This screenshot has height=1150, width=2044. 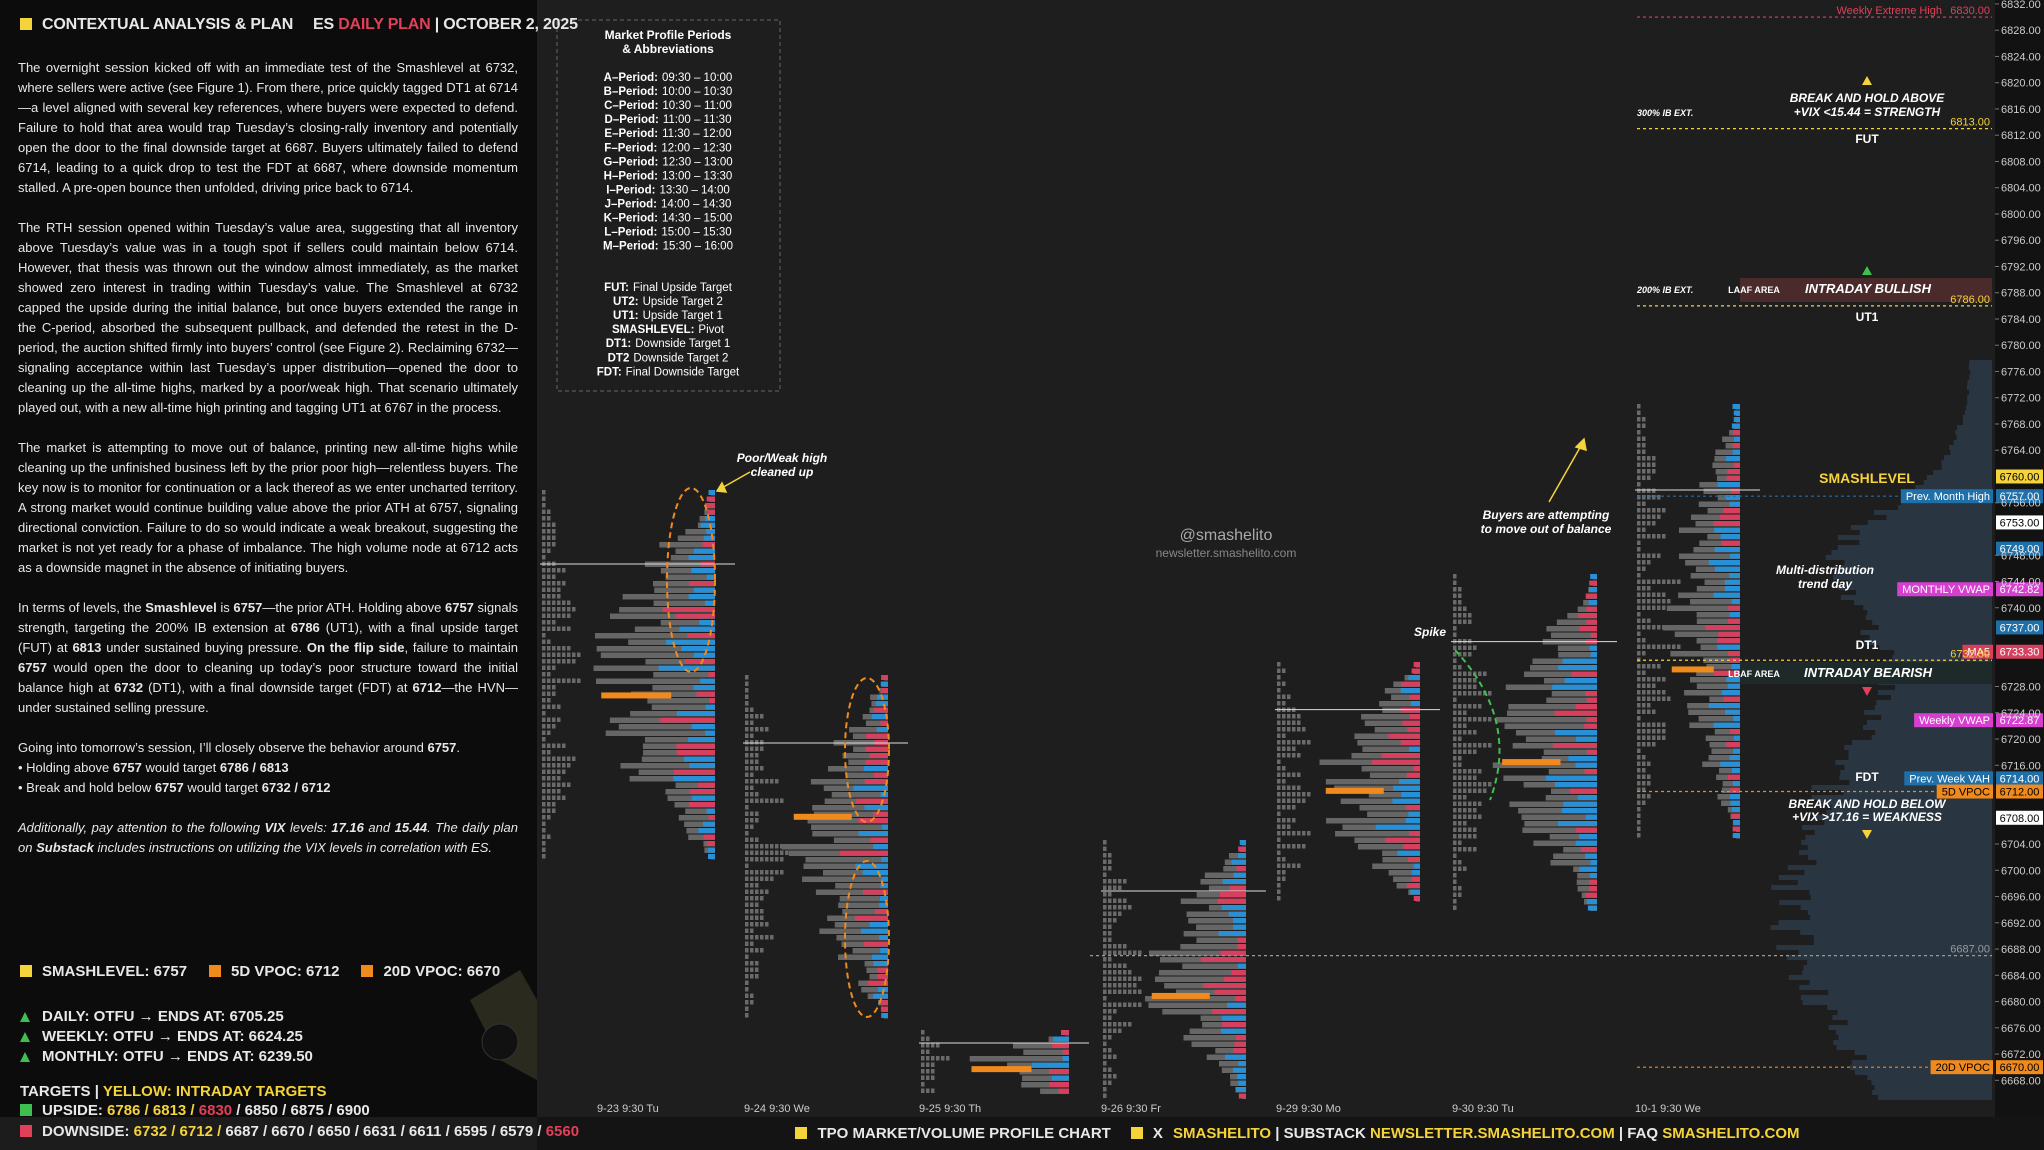 I want to click on box-row: SMASHLEVEL: Pivot, so click(x=668, y=330).